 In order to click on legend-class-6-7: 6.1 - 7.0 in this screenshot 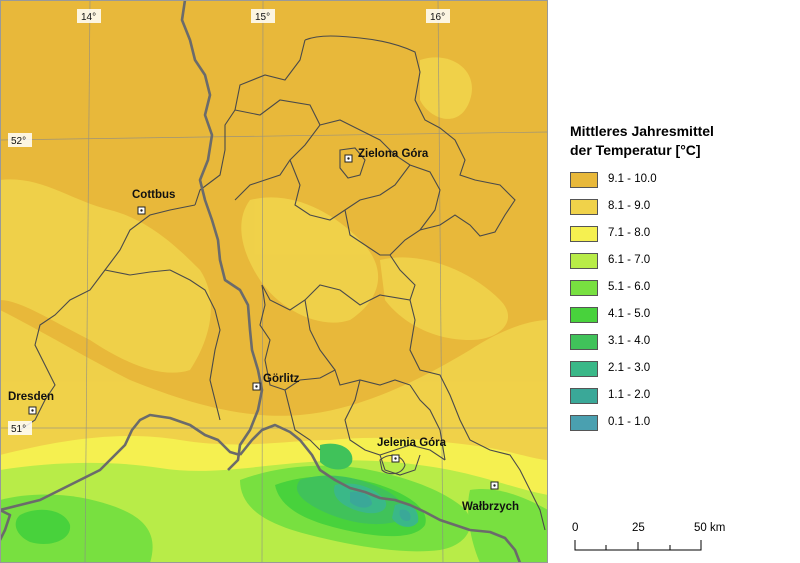, I will do `click(670, 261)`.